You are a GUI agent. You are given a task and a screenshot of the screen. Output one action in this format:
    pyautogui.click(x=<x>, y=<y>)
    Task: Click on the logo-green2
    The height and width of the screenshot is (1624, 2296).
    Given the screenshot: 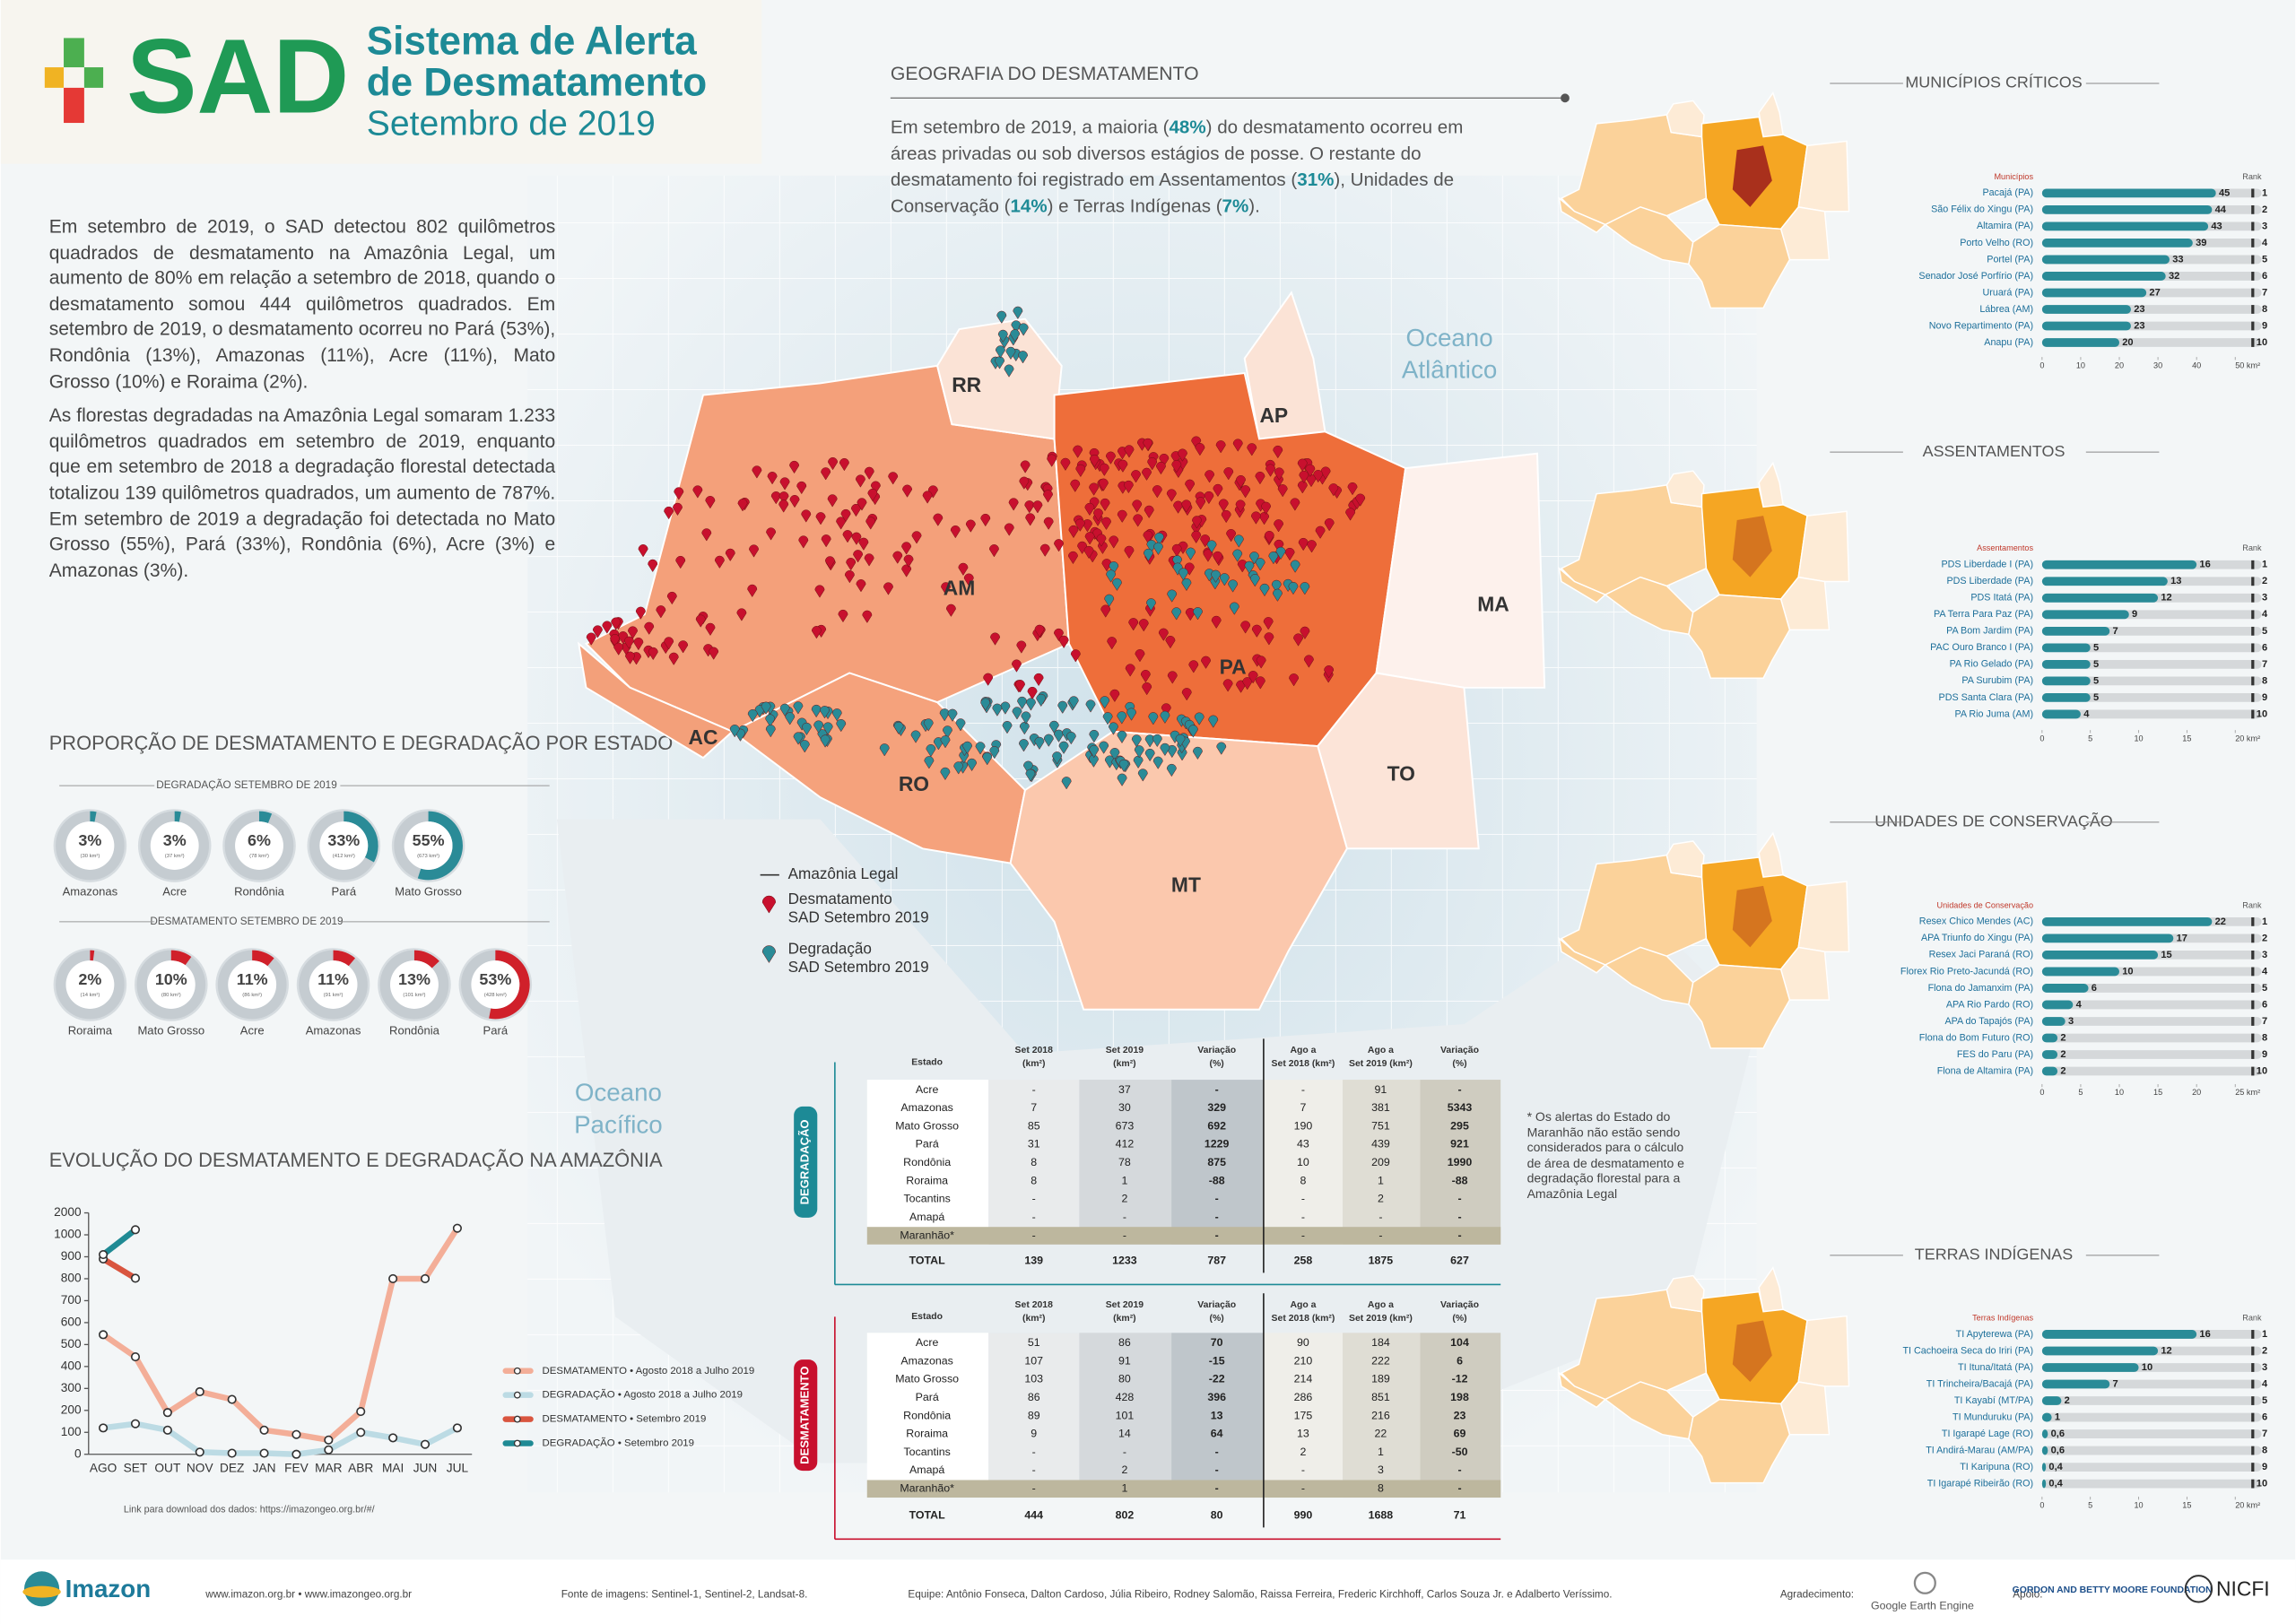 What is the action you would take?
    pyautogui.click(x=93, y=77)
    